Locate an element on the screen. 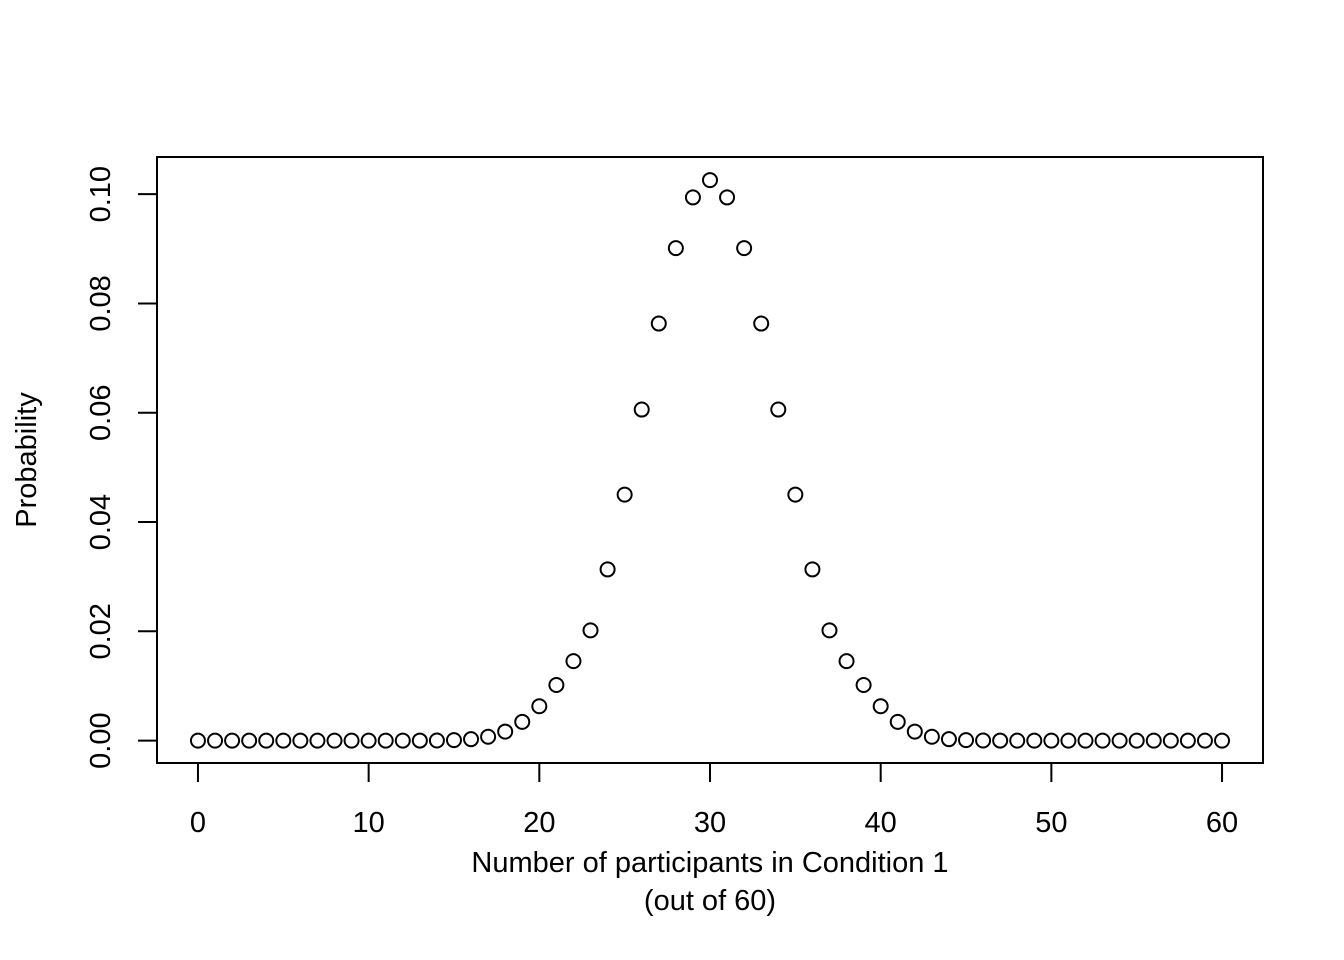  y-tick-label: 0.02 is located at coordinates (101, 631).